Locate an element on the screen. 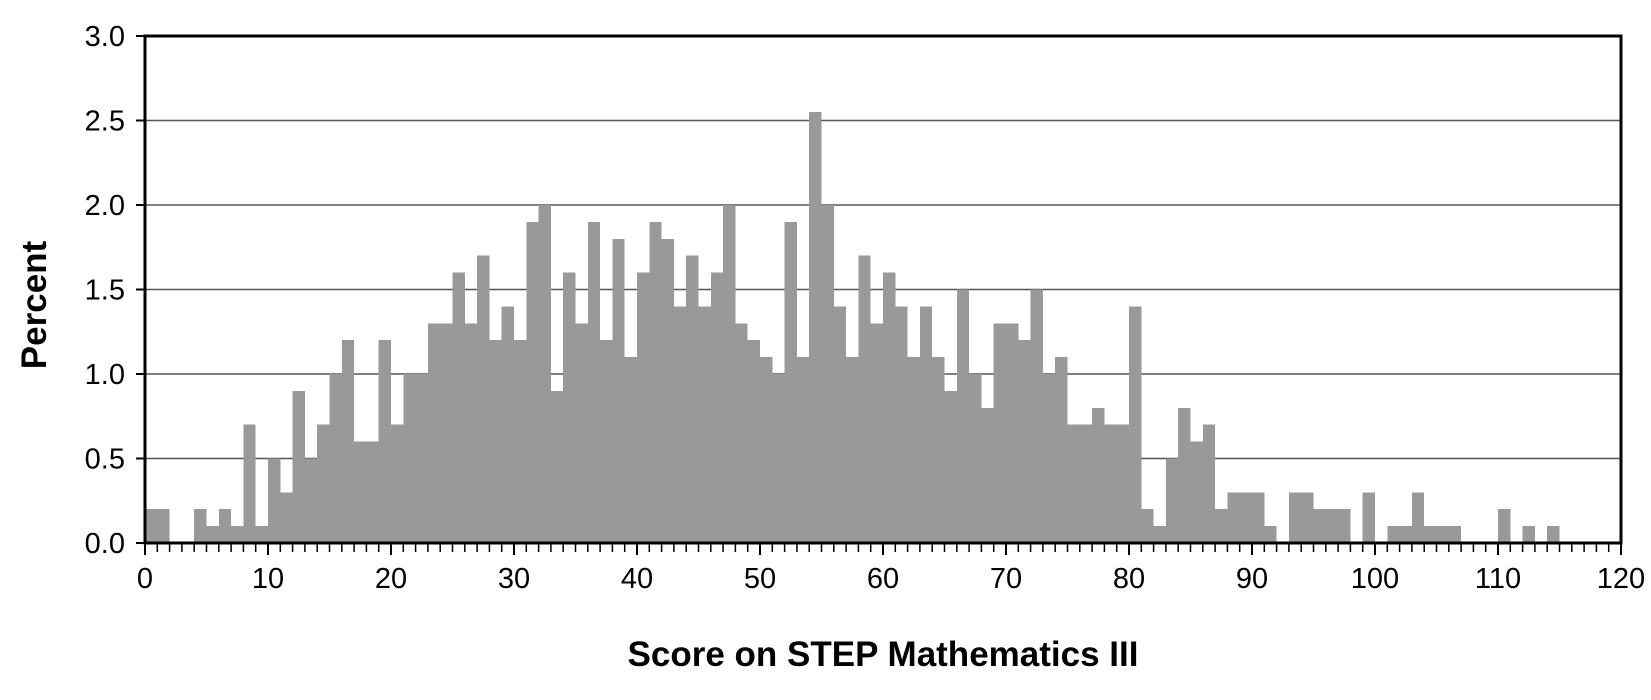 The height and width of the screenshot is (700, 1651). x-axis: 0 10 20 30 40 50 60 70 80 90 100 110 120 is located at coordinates (891, 569).